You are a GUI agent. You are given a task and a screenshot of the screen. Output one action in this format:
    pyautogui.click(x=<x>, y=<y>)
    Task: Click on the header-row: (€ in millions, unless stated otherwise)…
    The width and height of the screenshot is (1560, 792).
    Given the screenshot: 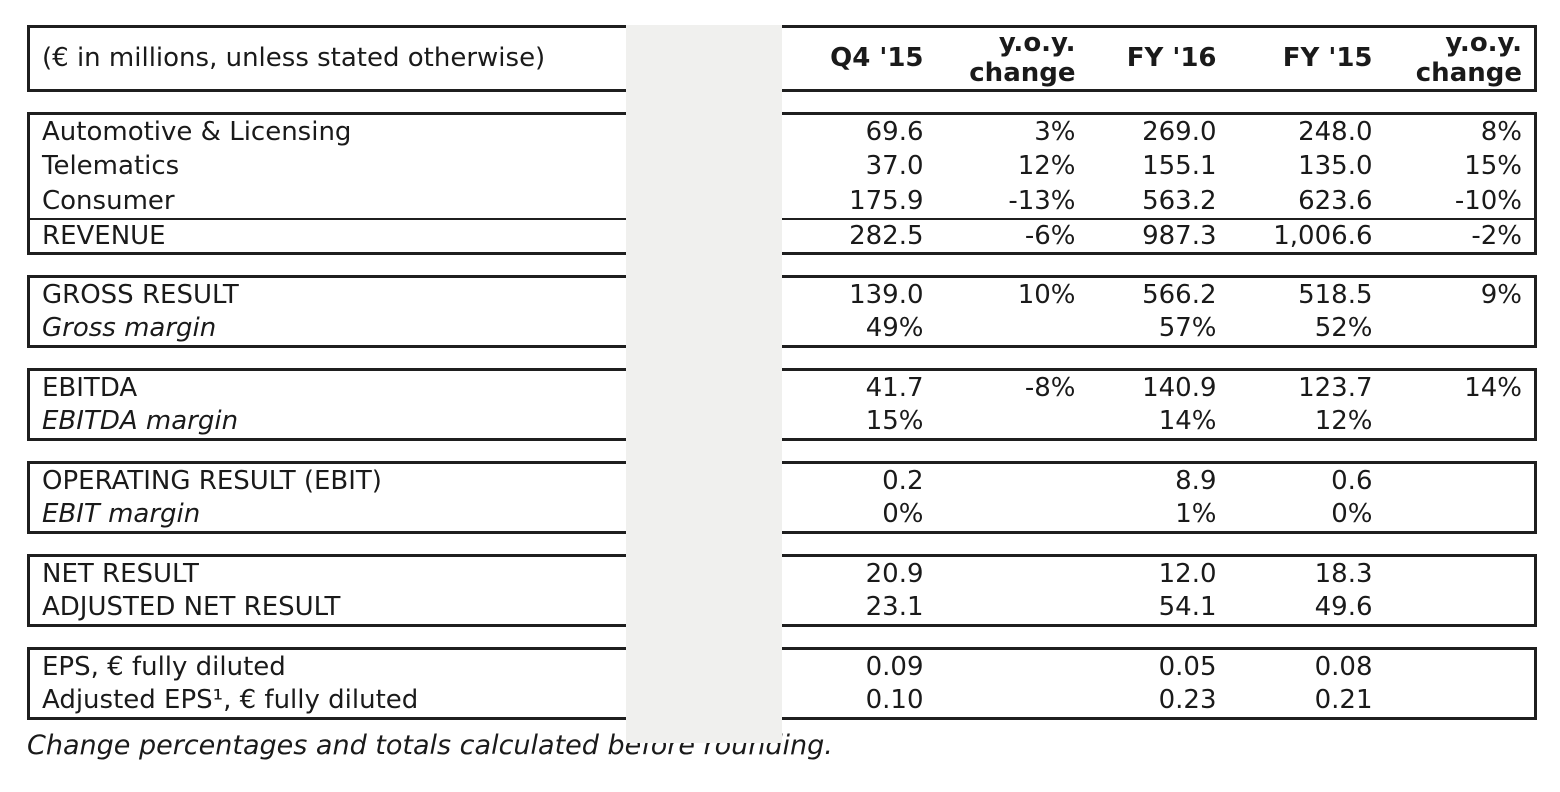 What is the action you would take?
    pyautogui.click(x=782, y=59)
    